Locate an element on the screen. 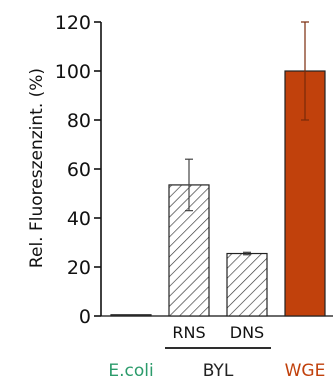  group-label: BYL is located at coordinates (218, 371).